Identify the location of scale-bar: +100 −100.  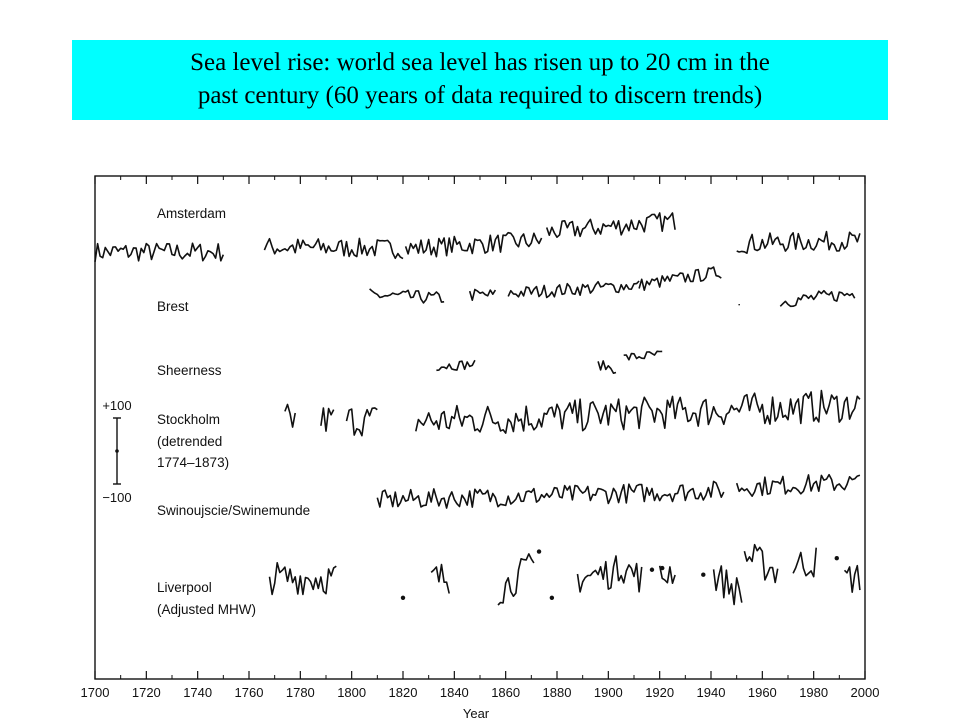
(116, 451).